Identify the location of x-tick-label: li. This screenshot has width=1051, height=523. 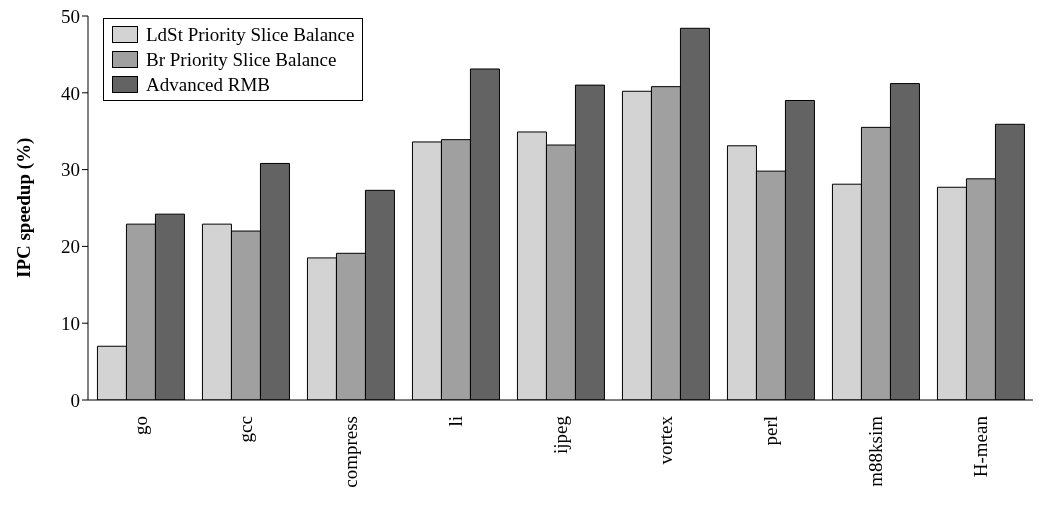
(455, 421).